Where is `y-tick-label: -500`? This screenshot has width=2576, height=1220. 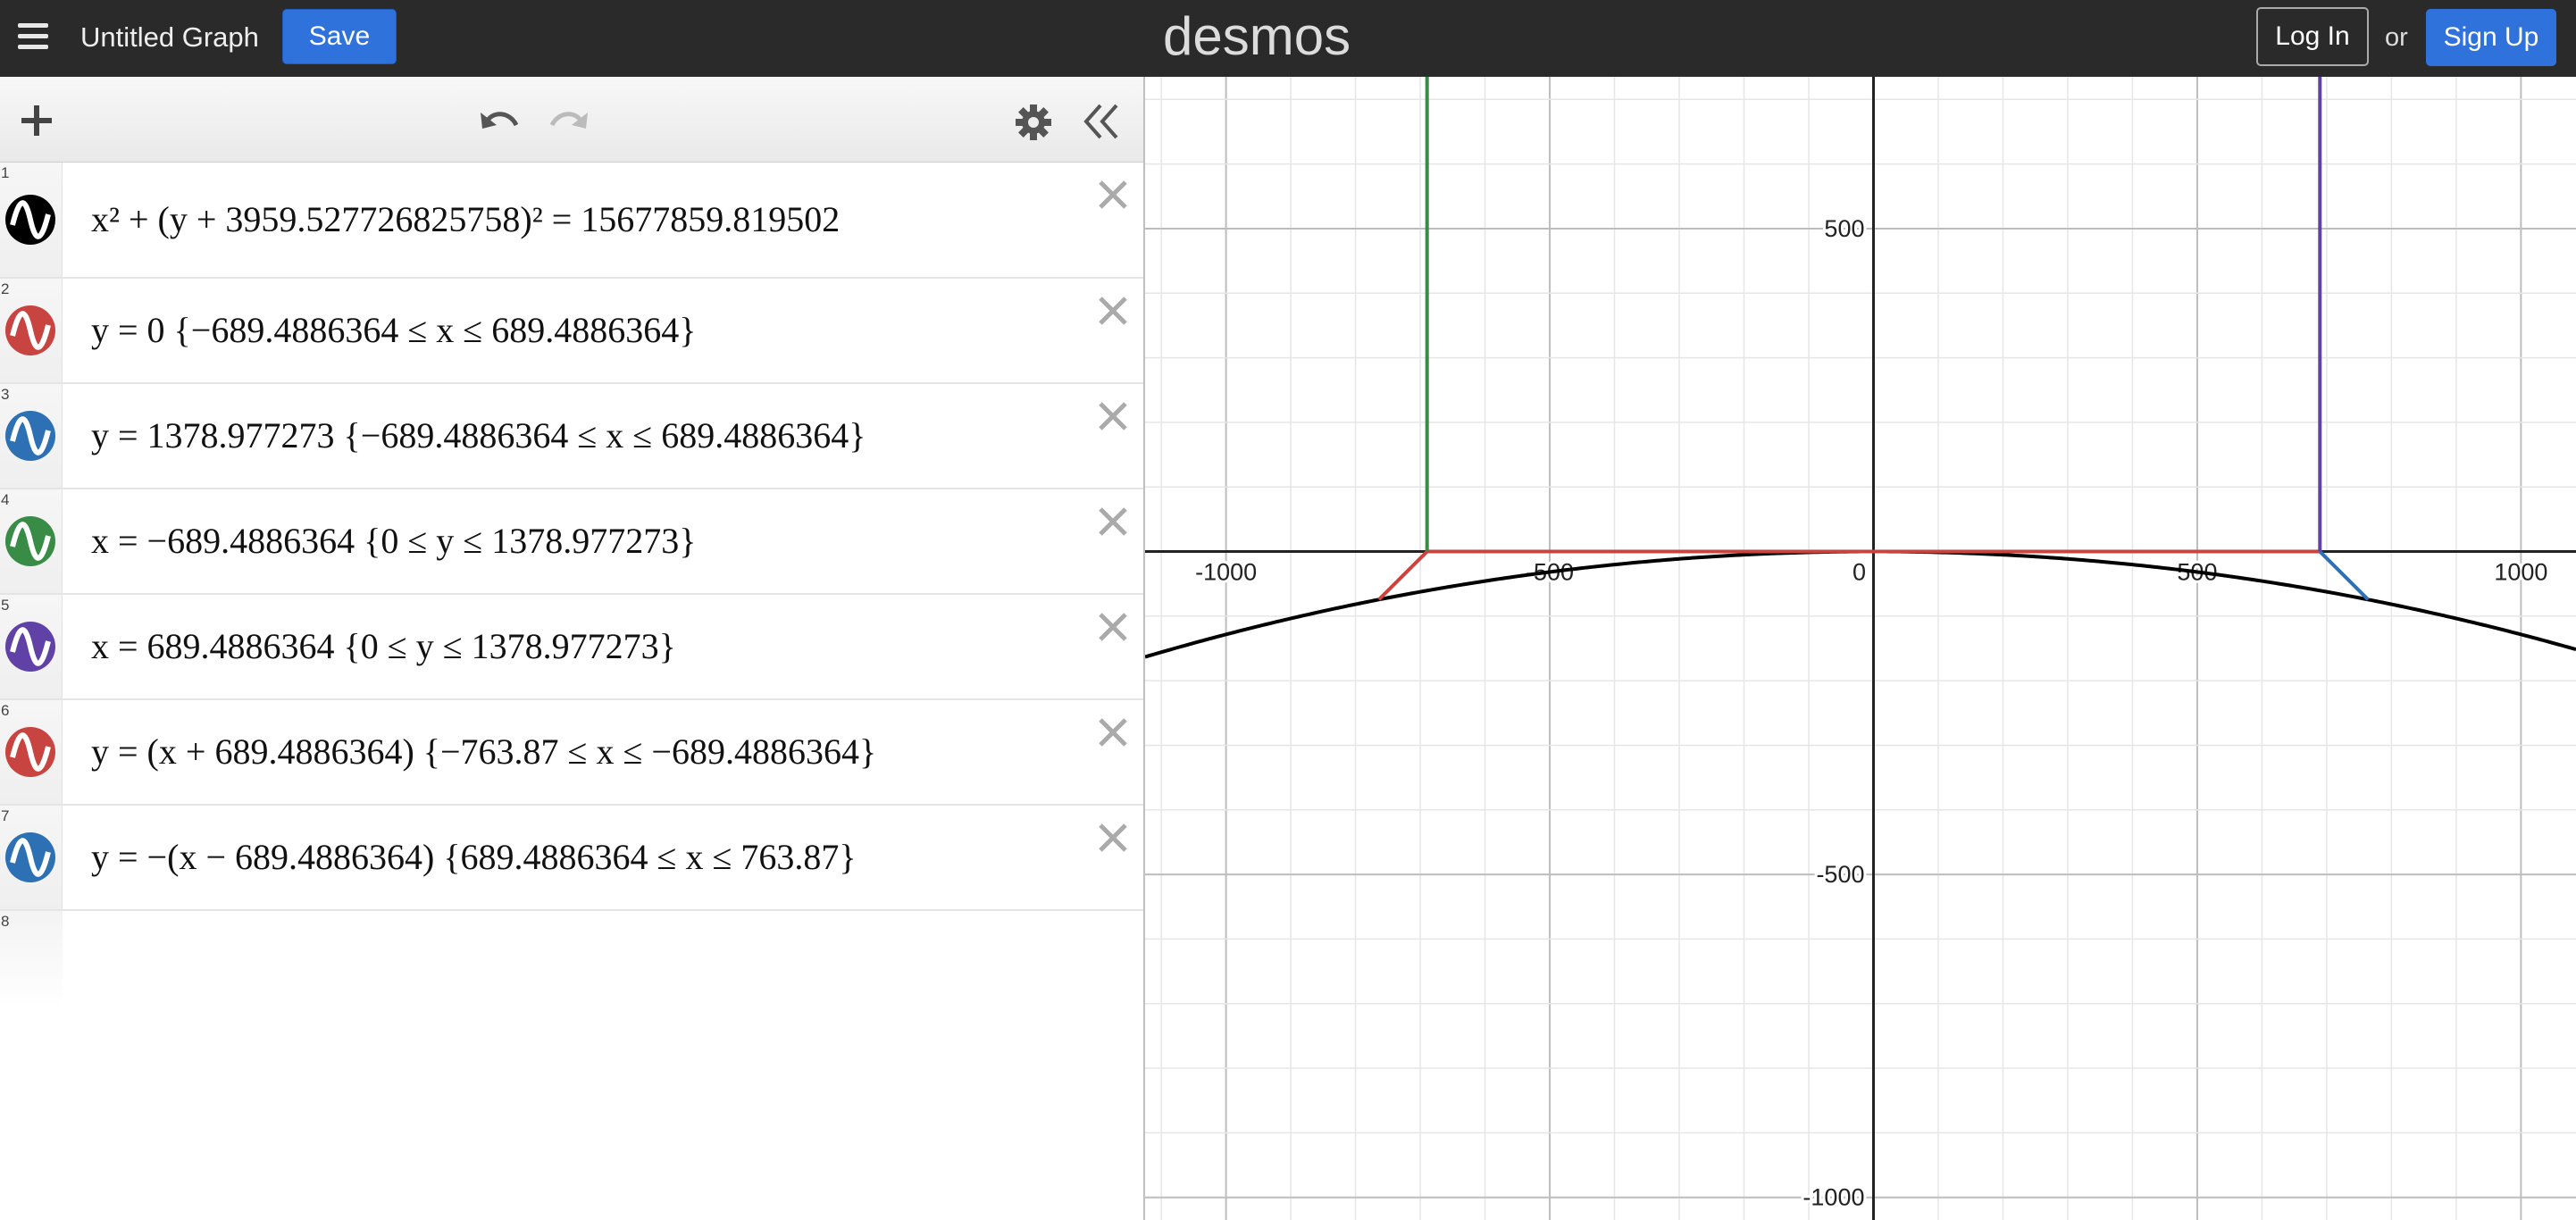 y-tick-label: -500 is located at coordinates (1840, 874).